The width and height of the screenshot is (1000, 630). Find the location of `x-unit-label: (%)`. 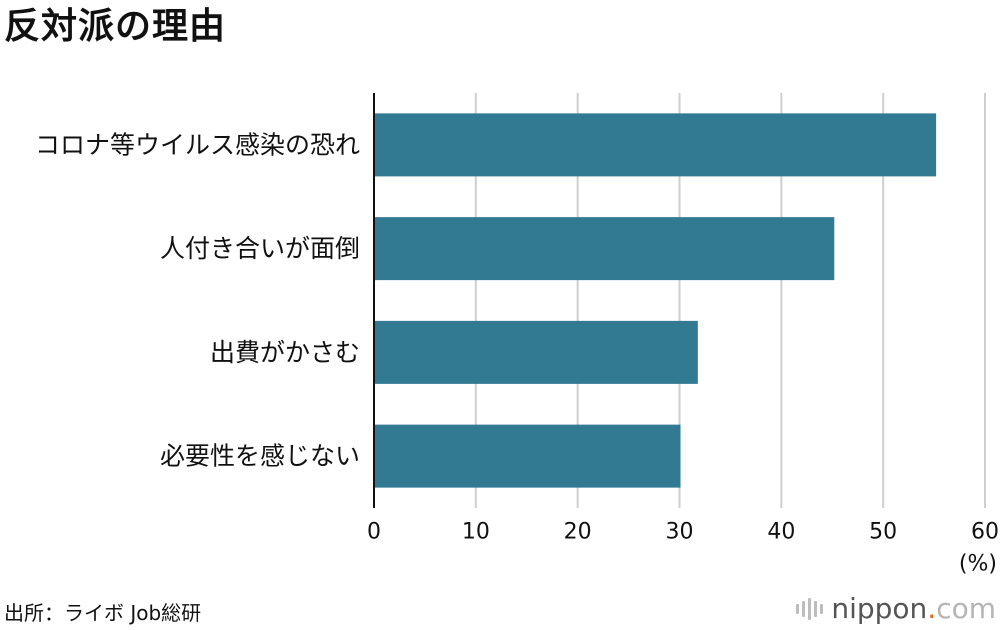

x-unit-label: (%) is located at coordinates (978, 564).